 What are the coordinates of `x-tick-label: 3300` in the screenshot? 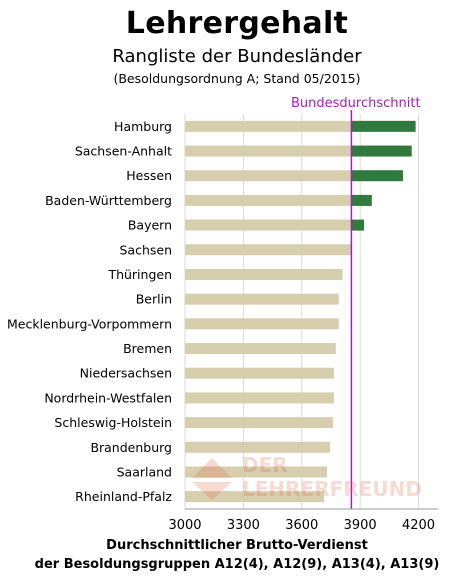 It's located at (243, 525).